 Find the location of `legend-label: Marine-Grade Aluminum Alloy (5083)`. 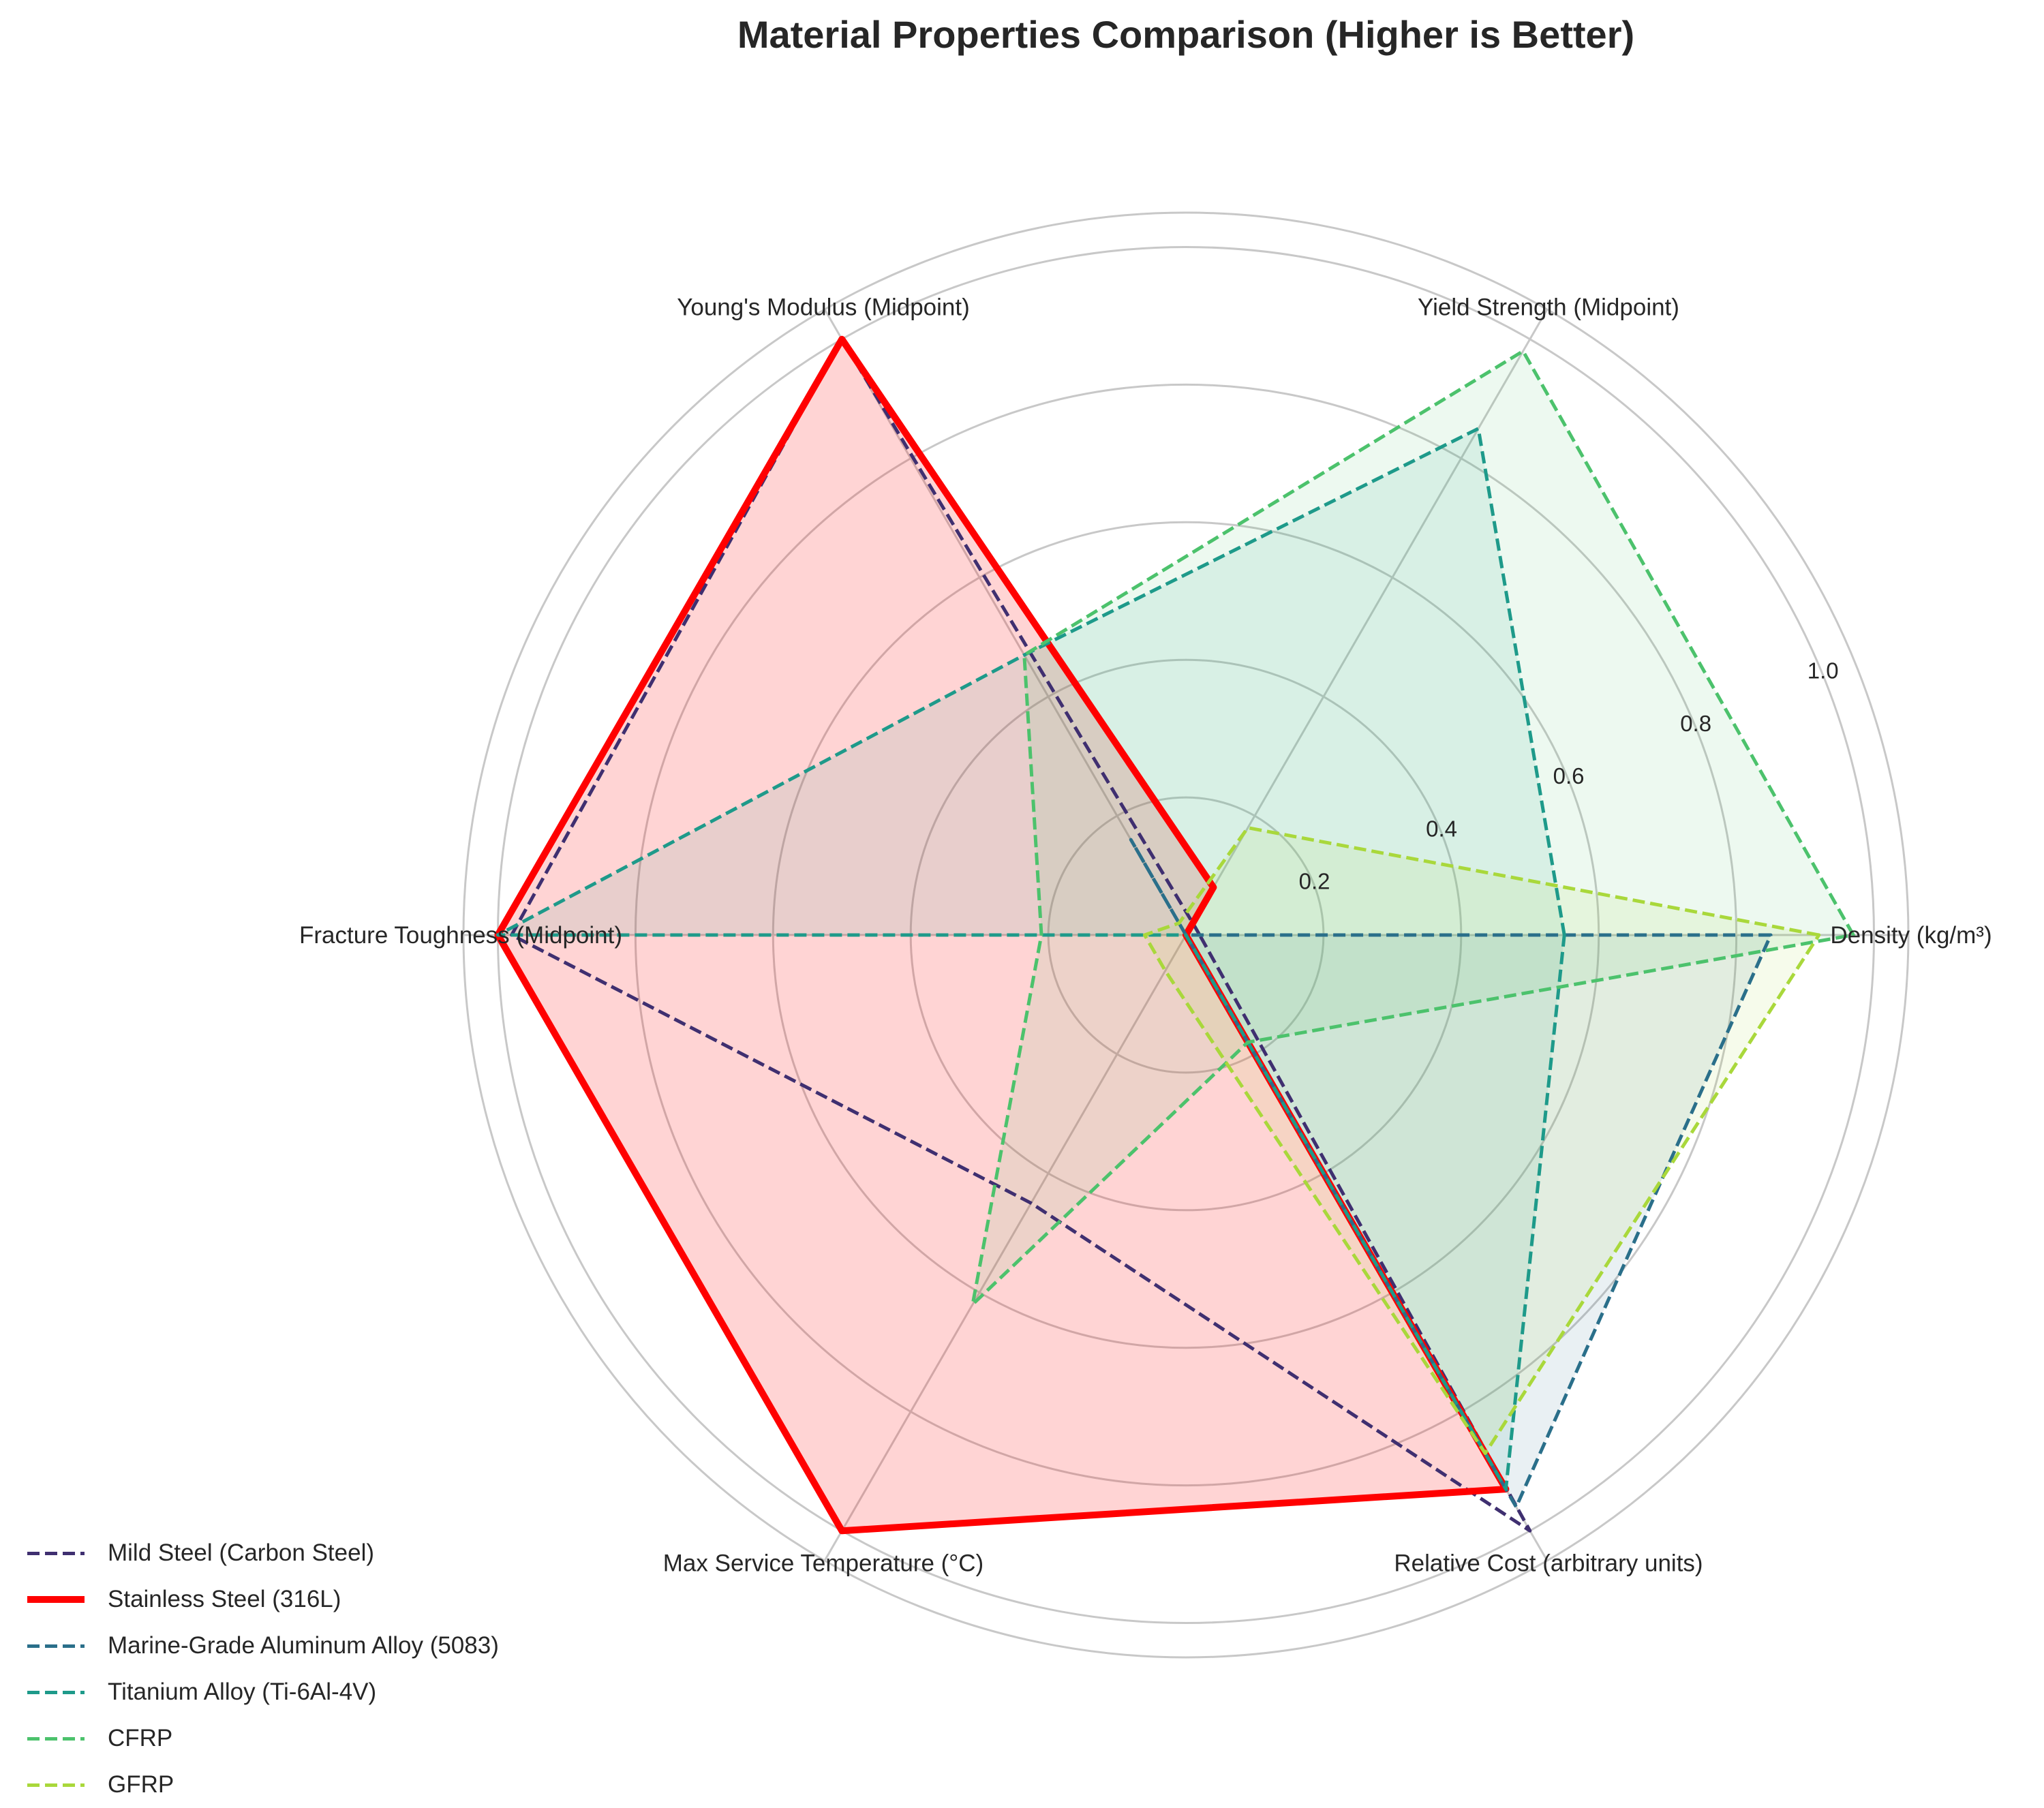

legend-label: Marine-Grade Aluminum Alloy (5083) is located at coordinates (303, 1645).